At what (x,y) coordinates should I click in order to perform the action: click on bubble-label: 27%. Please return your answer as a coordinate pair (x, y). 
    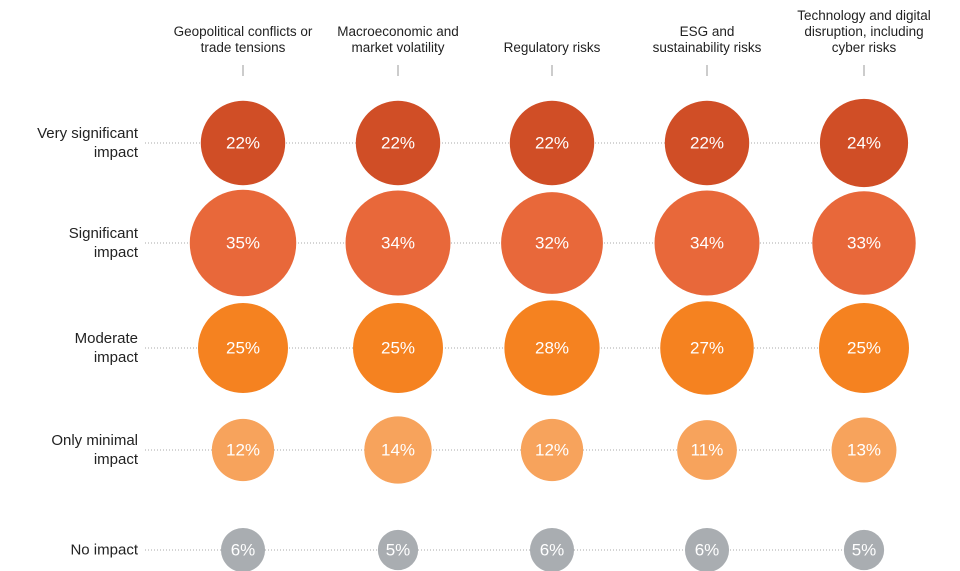
    Looking at the image, I should click on (707, 348).